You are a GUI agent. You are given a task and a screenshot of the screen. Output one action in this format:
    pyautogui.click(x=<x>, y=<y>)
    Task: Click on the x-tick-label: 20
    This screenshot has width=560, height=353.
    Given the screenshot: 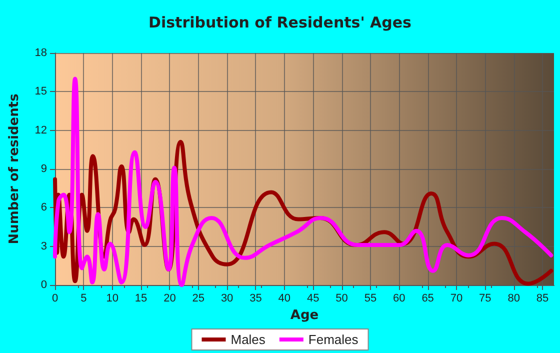 What is the action you would take?
    pyautogui.click(x=170, y=298)
    